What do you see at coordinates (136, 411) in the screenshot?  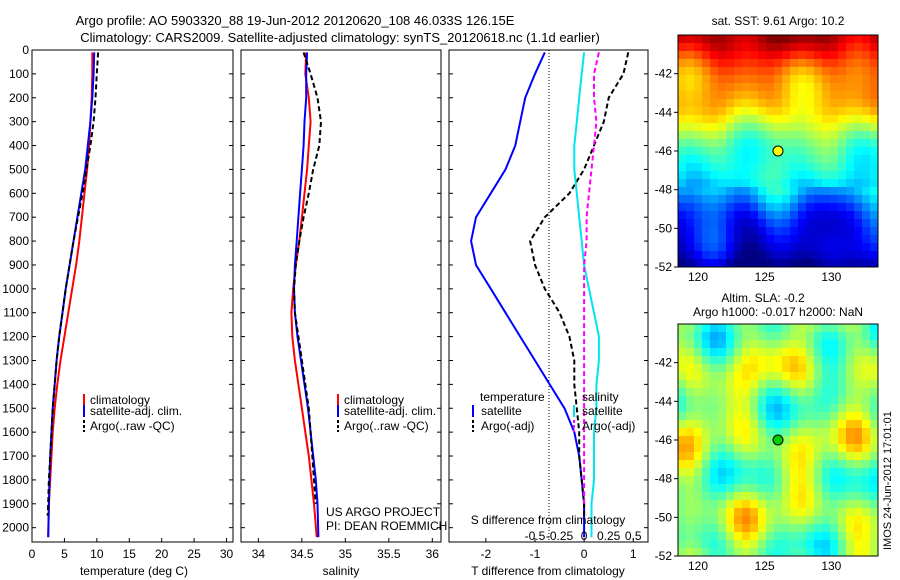 I see `legend-label-satellite: satellite-adj. clim.` at bounding box center [136, 411].